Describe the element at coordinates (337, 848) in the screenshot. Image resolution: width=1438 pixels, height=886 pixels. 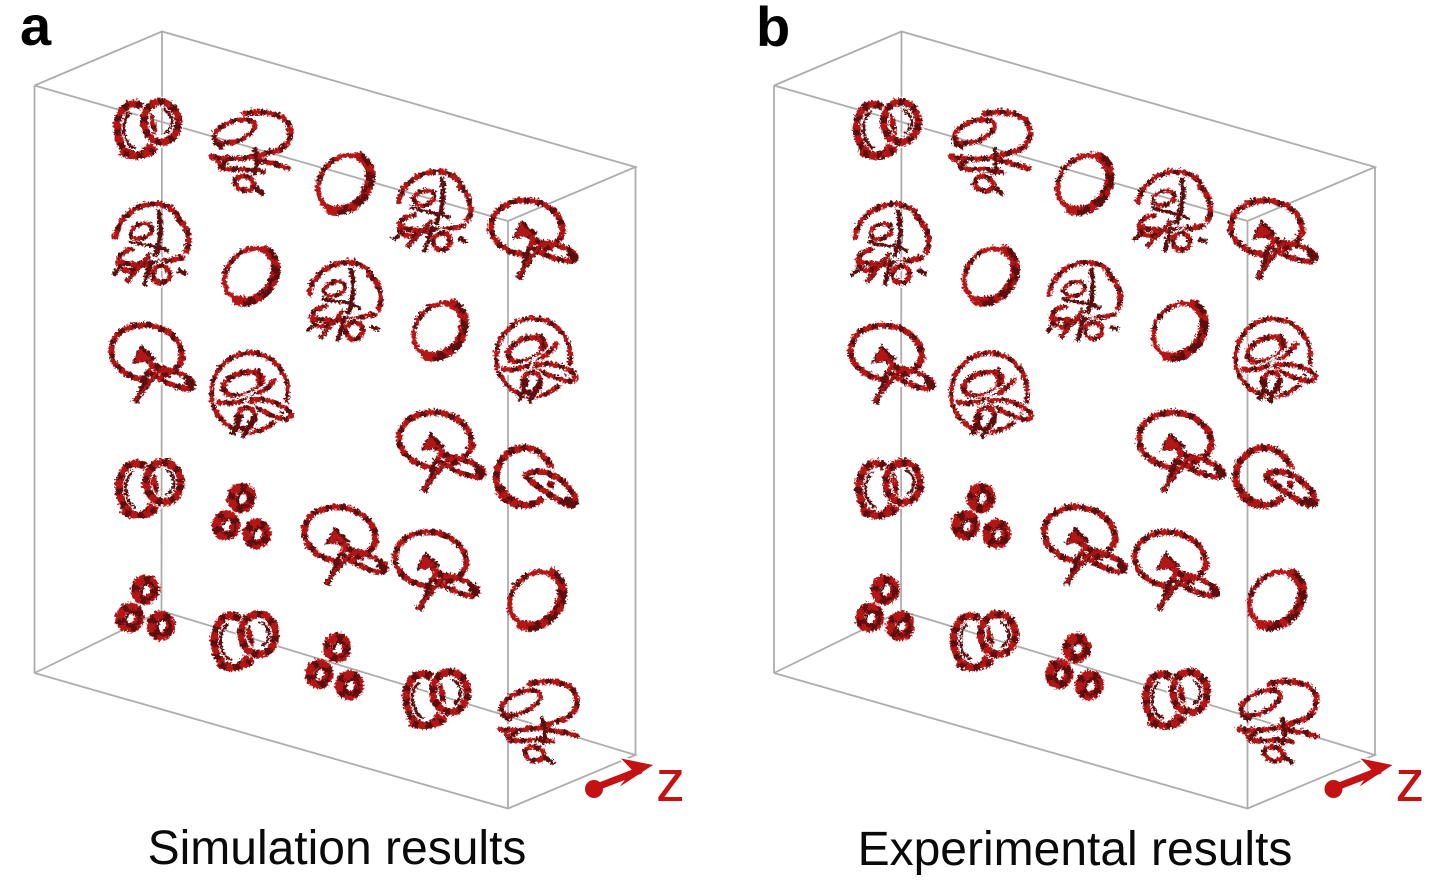
I see `svg-text: Simulation results` at that location.